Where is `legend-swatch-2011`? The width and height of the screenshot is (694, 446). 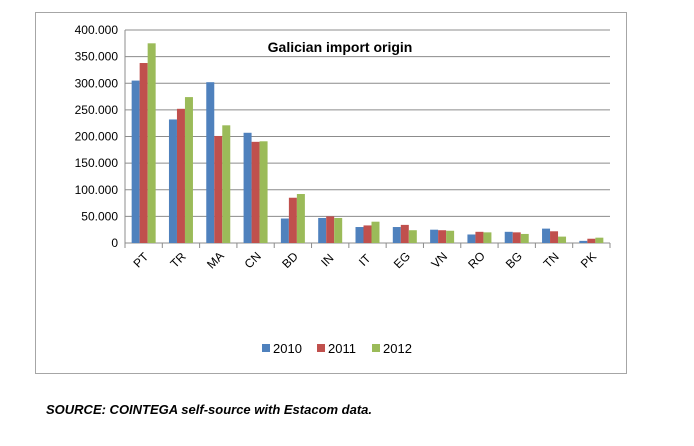 legend-swatch-2011 is located at coordinates (321, 348).